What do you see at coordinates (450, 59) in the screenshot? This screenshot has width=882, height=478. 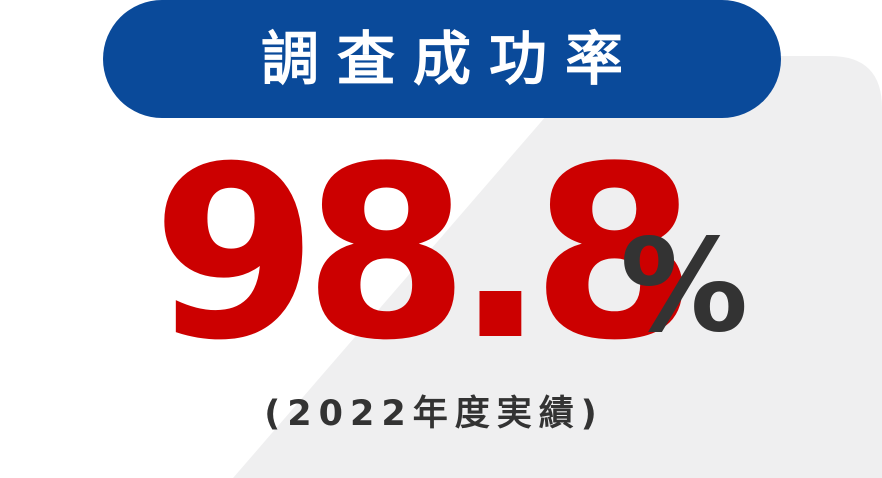 I see `title-text: 調査成功率` at bounding box center [450, 59].